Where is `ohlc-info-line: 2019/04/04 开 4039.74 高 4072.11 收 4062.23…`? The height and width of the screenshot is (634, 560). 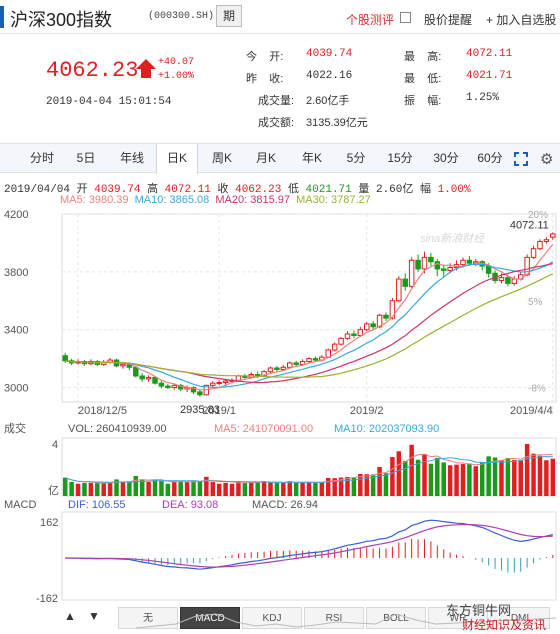 ohlc-info-line: 2019/04/04 开 4039.74 高 4072.11 收 4062.23… is located at coordinates (237, 188).